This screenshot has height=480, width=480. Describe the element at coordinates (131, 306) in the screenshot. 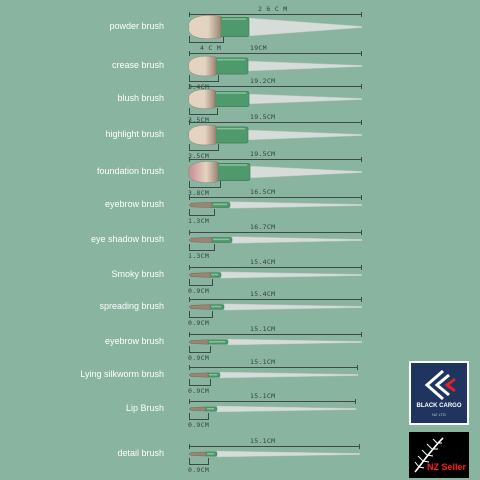

I see `brush-name: spreading brush` at that location.